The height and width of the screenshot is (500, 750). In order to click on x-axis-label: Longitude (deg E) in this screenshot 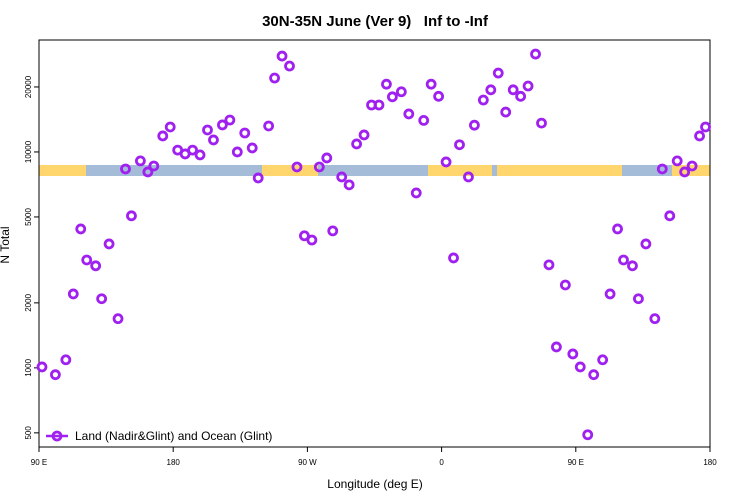, I will do `click(374, 484)`.